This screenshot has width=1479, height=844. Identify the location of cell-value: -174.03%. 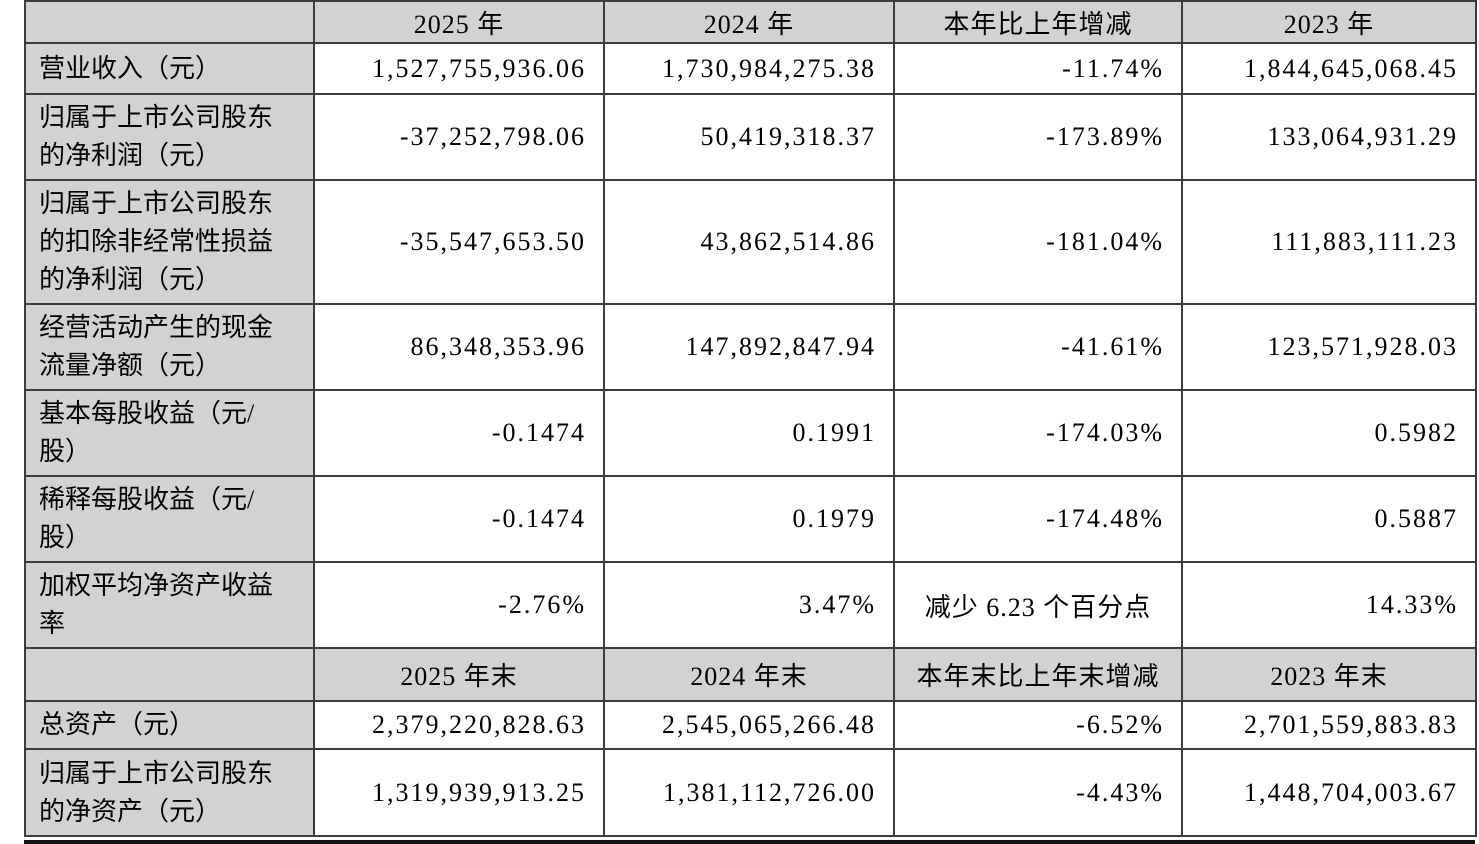
(1038, 433).